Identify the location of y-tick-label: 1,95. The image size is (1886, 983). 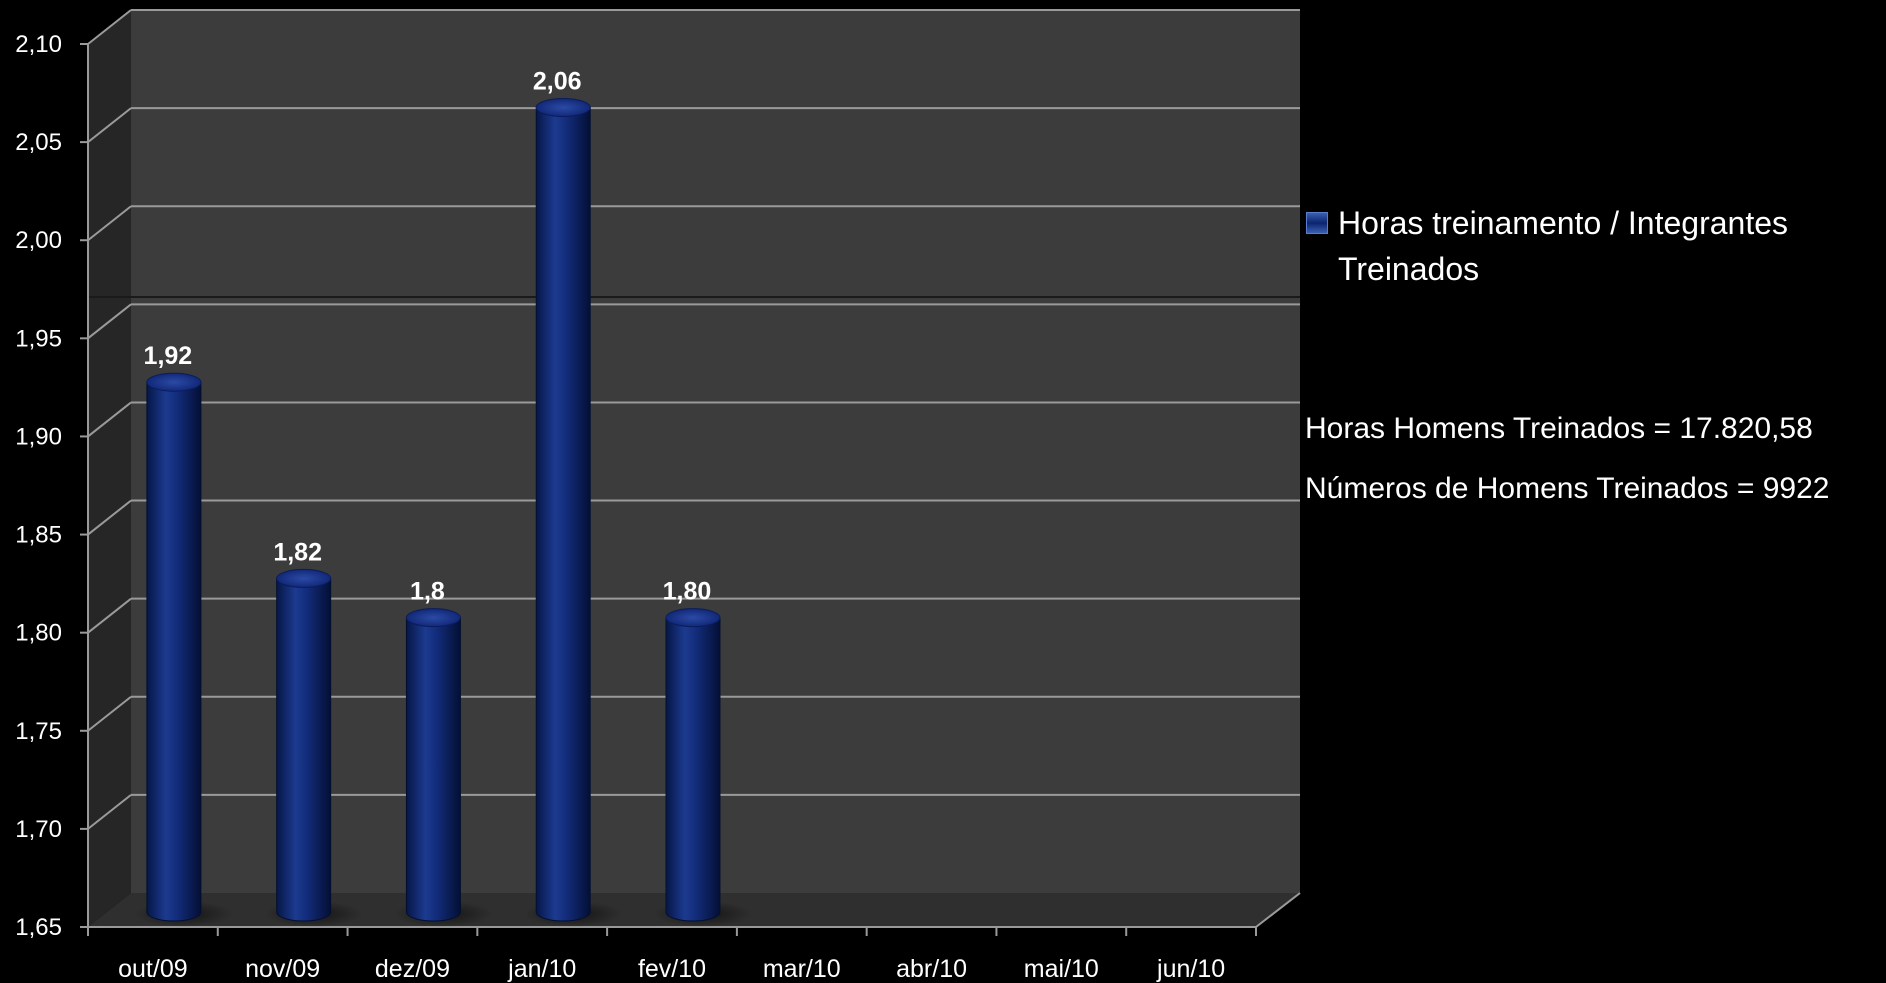
(38, 338).